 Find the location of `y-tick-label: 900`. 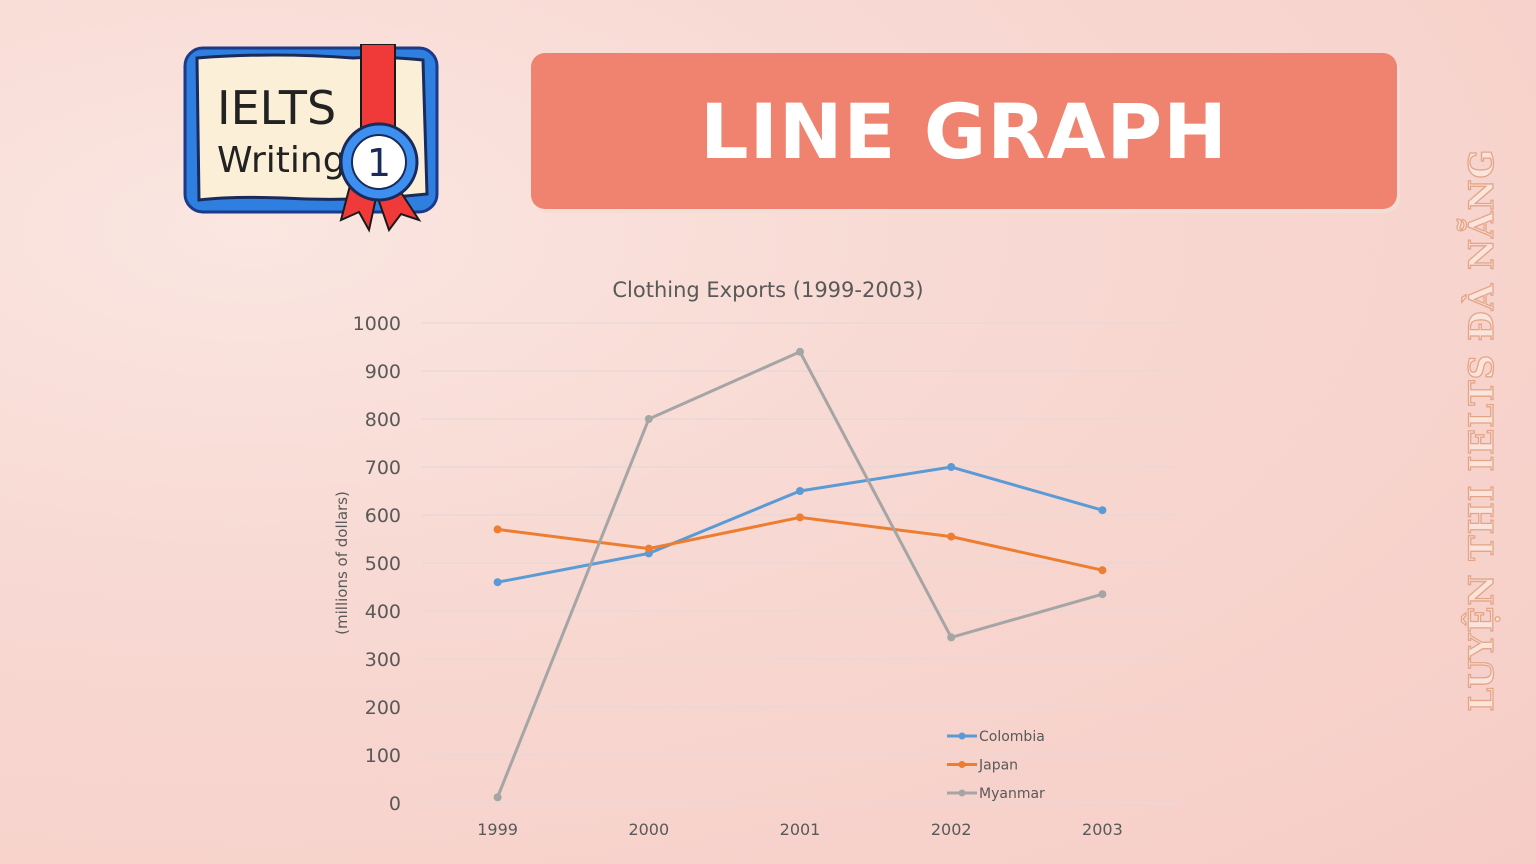

y-tick-label: 900 is located at coordinates (383, 372).